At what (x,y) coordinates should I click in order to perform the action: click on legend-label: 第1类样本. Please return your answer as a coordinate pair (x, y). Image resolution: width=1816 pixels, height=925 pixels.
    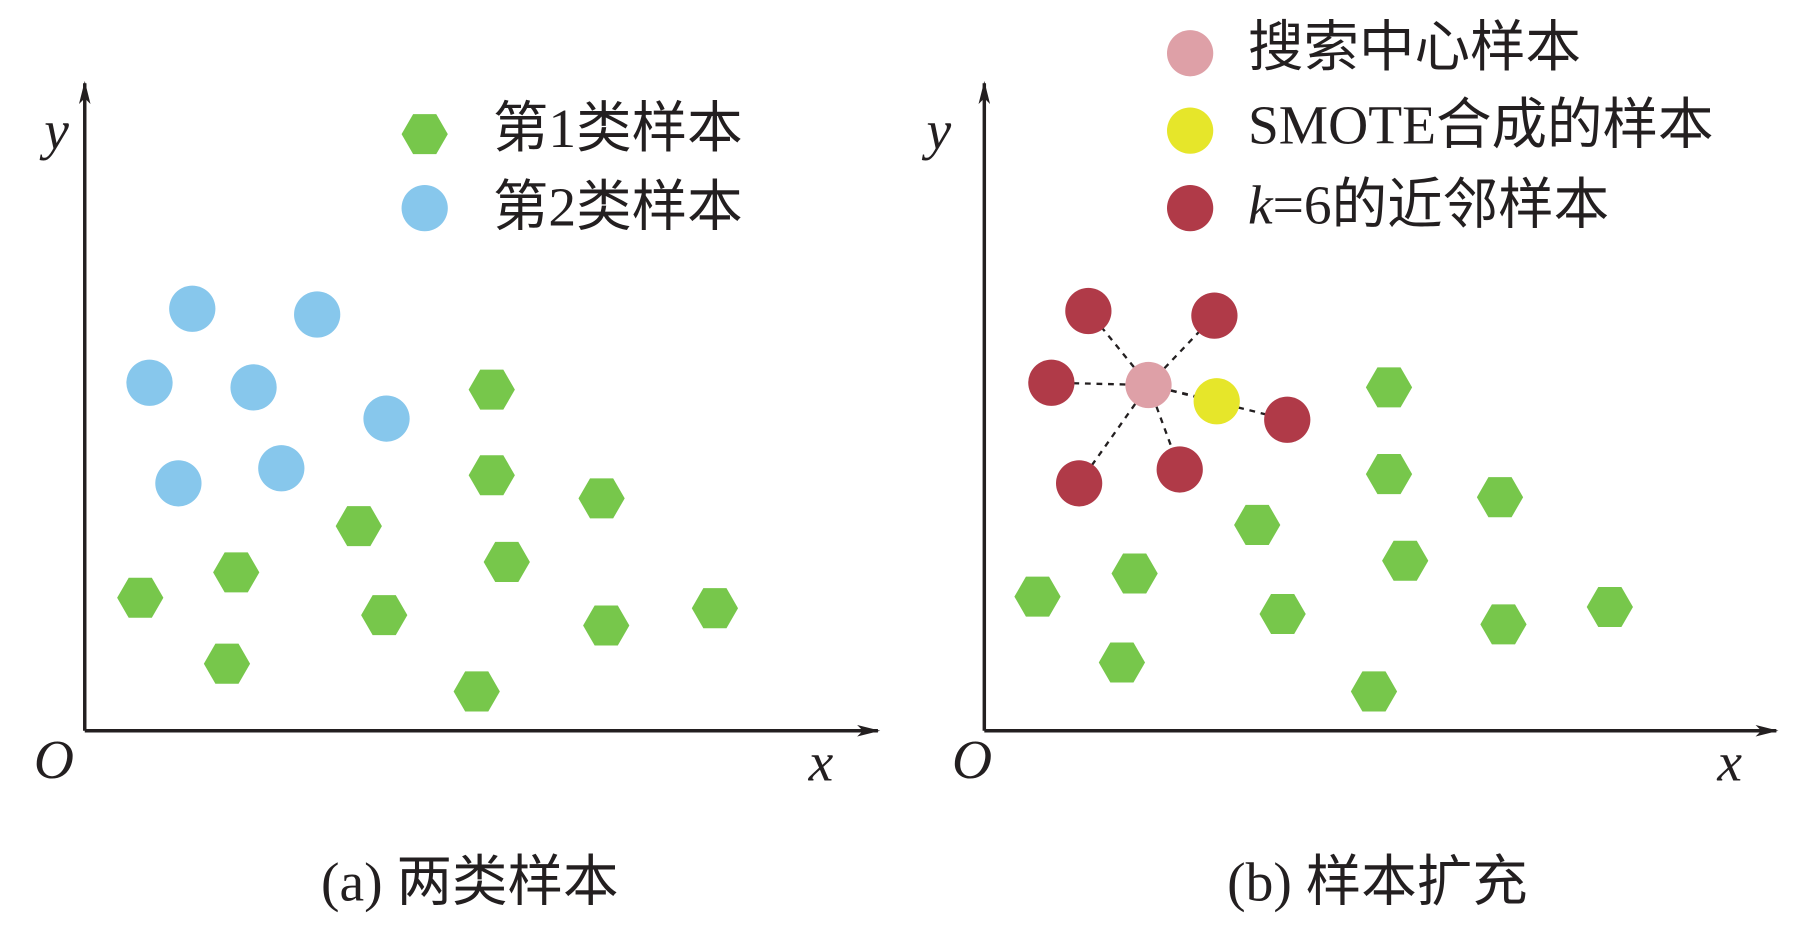
    Looking at the image, I should click on (618, 129).